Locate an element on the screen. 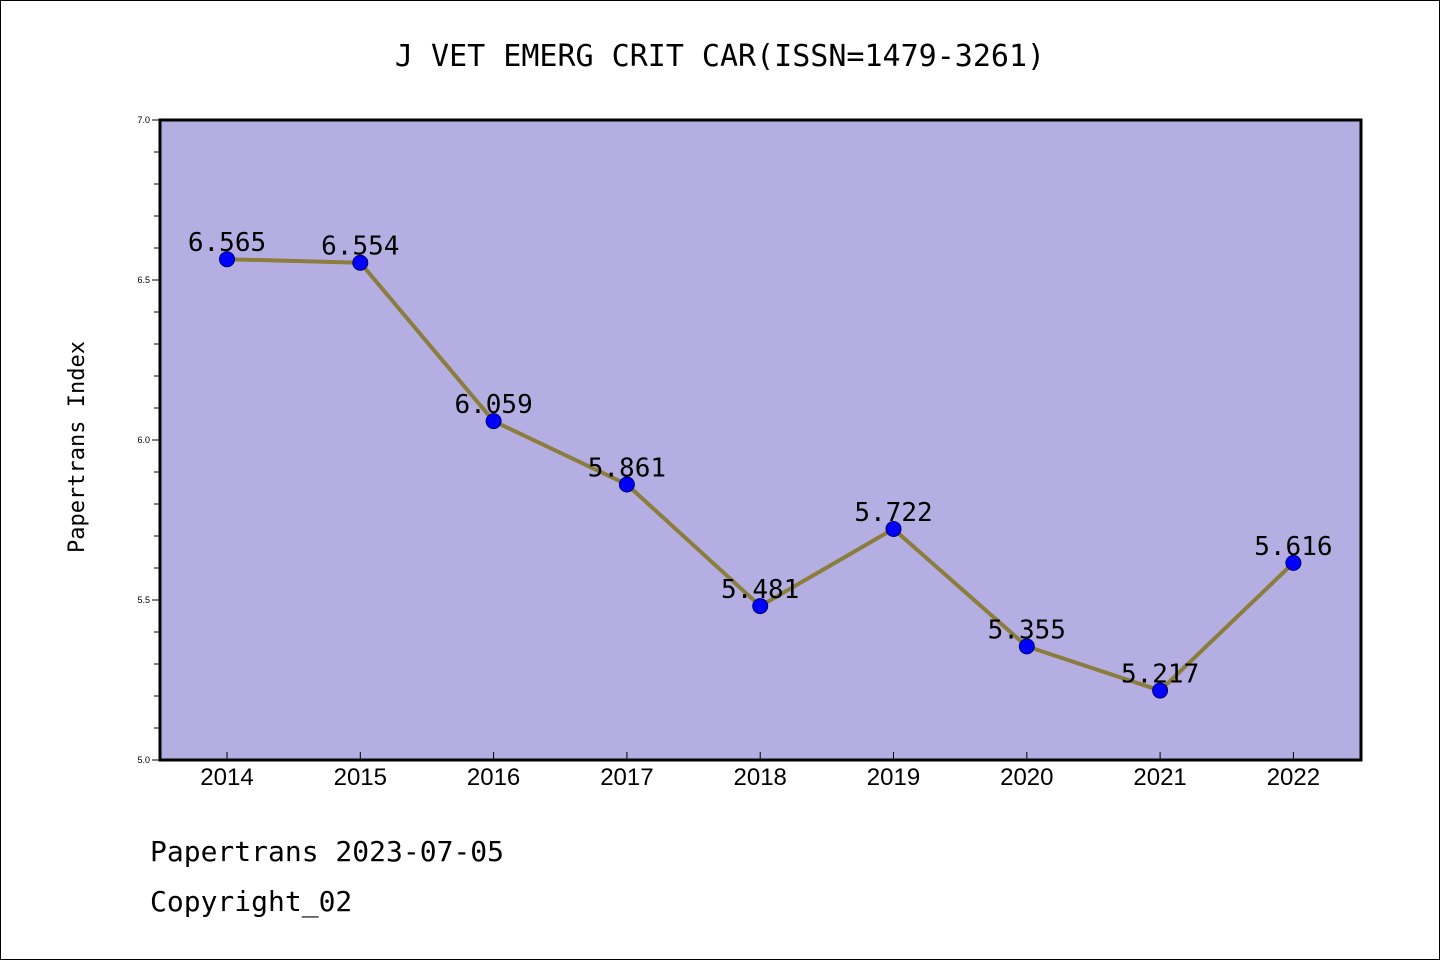  y-tick-label: 6.0 is located at coordinates (143, 440).